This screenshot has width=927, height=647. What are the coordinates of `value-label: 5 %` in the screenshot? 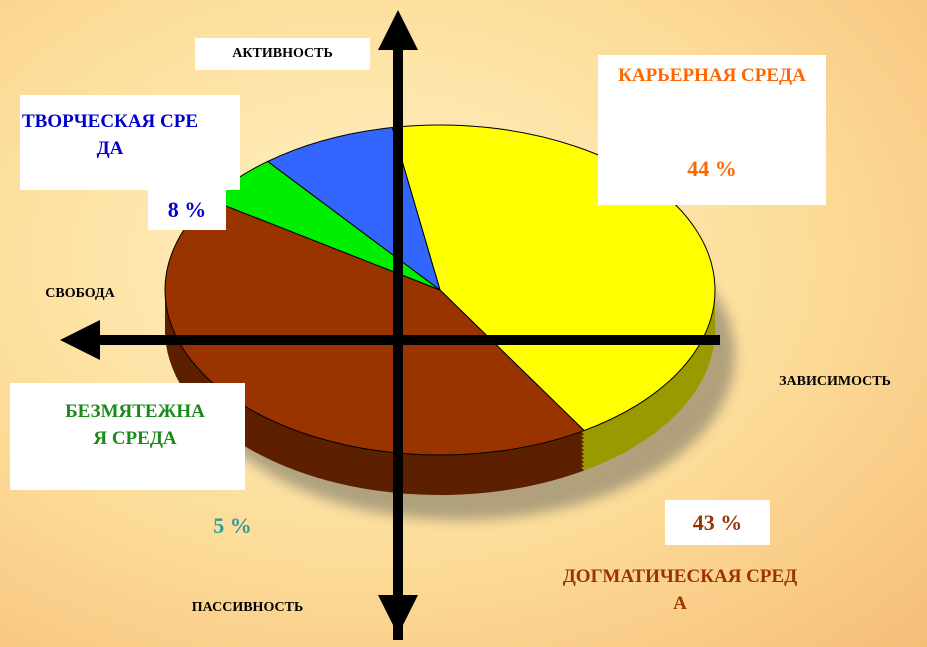 It's located at (232, 525).